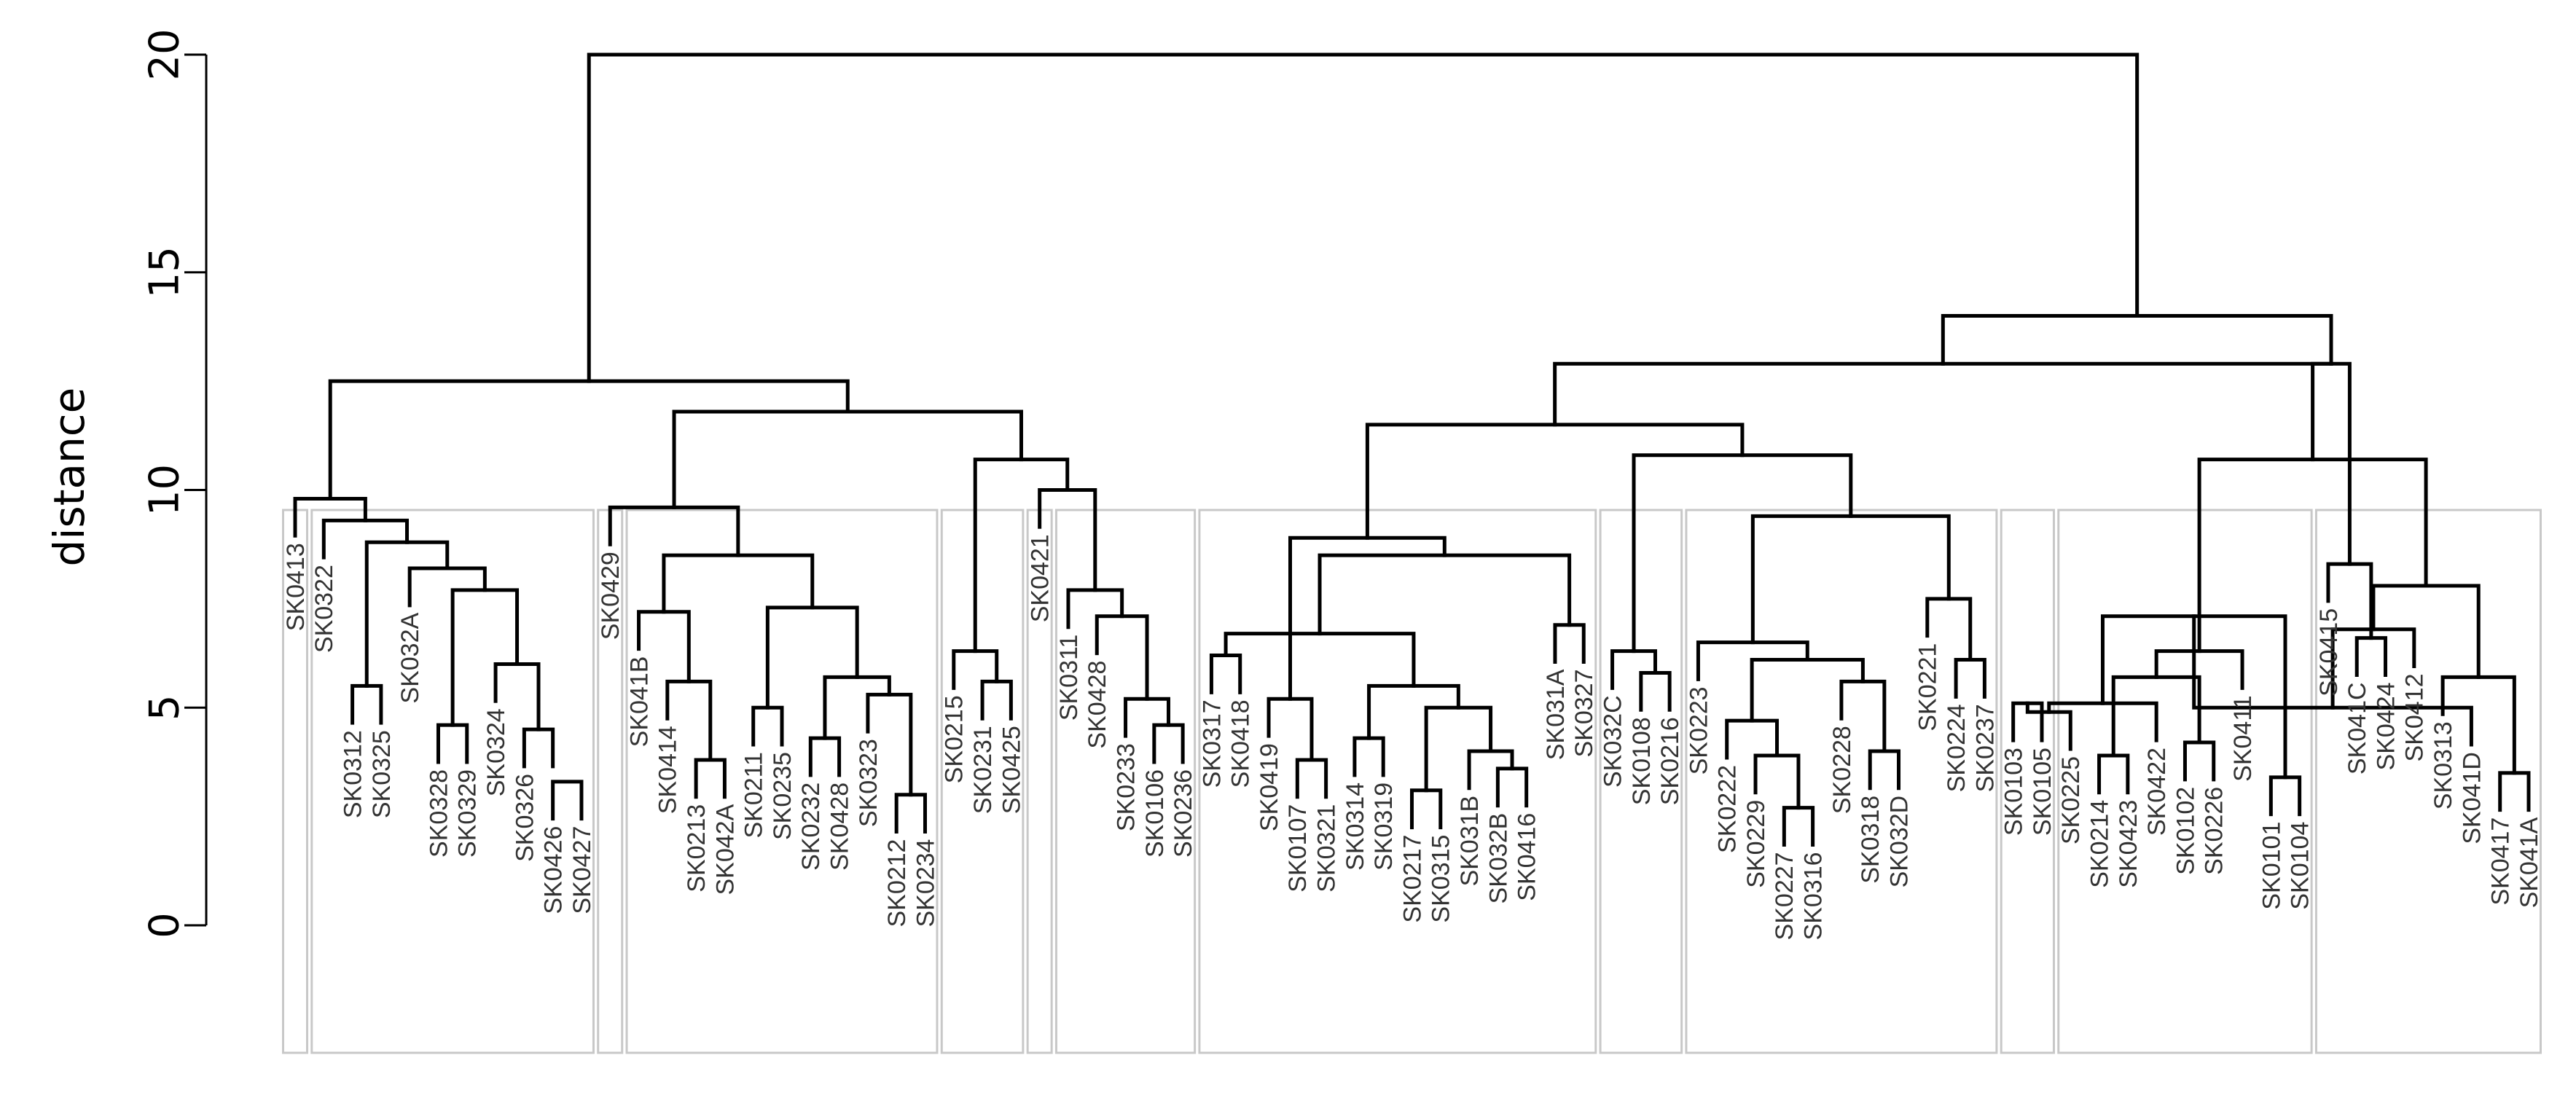  I want to click on leaf-label: SK0211, so click(754, 795).